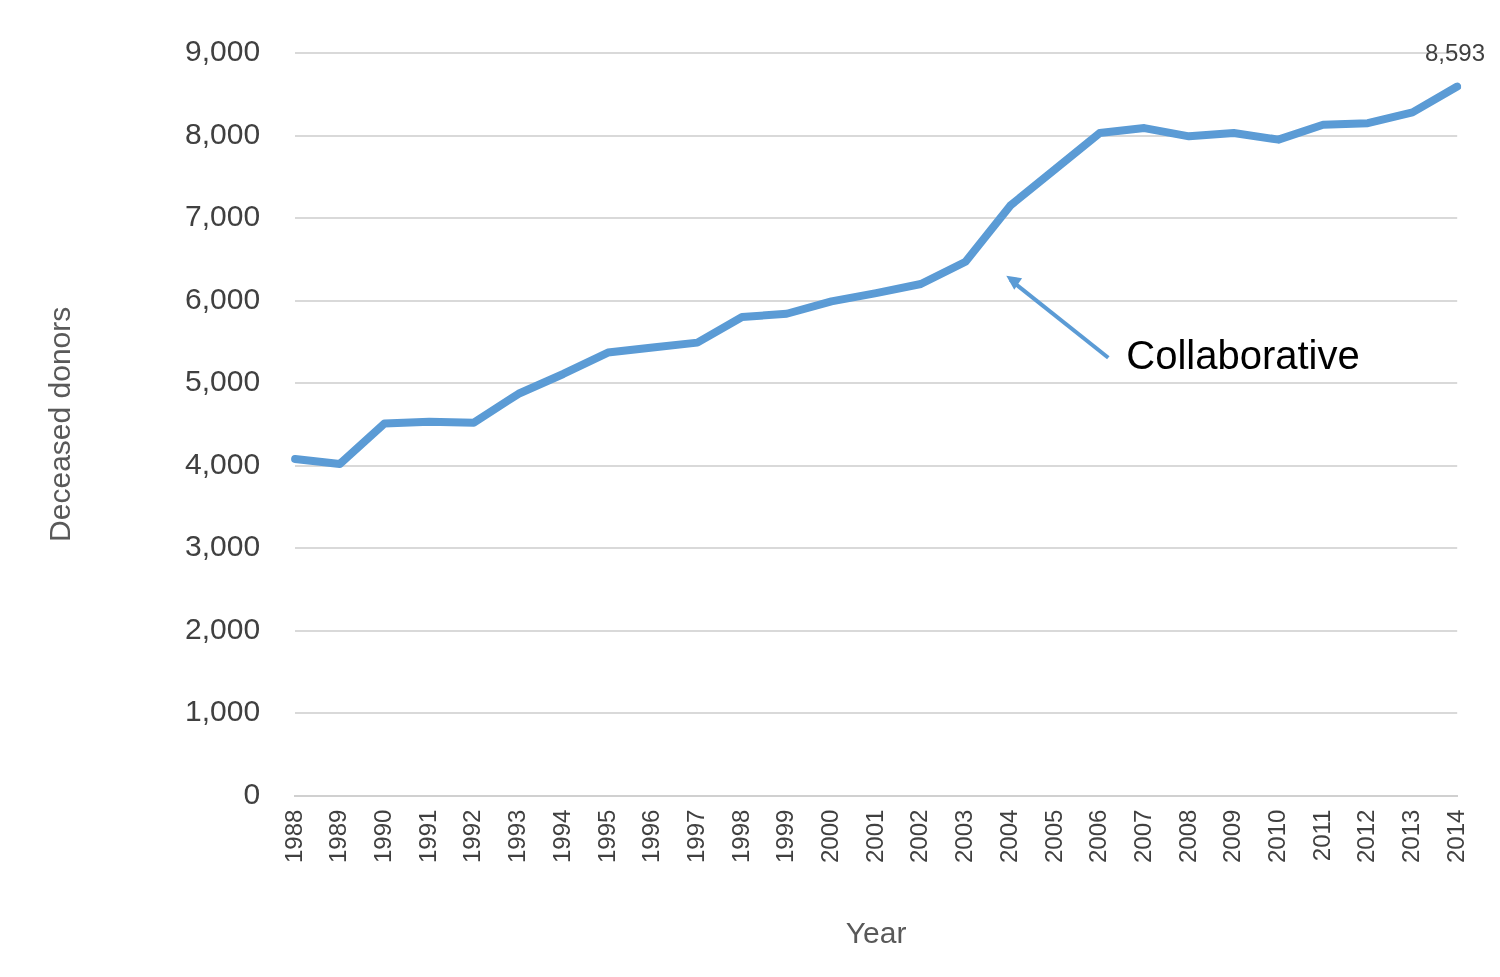 This screenshot has width=1500, height=977. I want to click on x-tick-label: 1998, so click(740, 836).